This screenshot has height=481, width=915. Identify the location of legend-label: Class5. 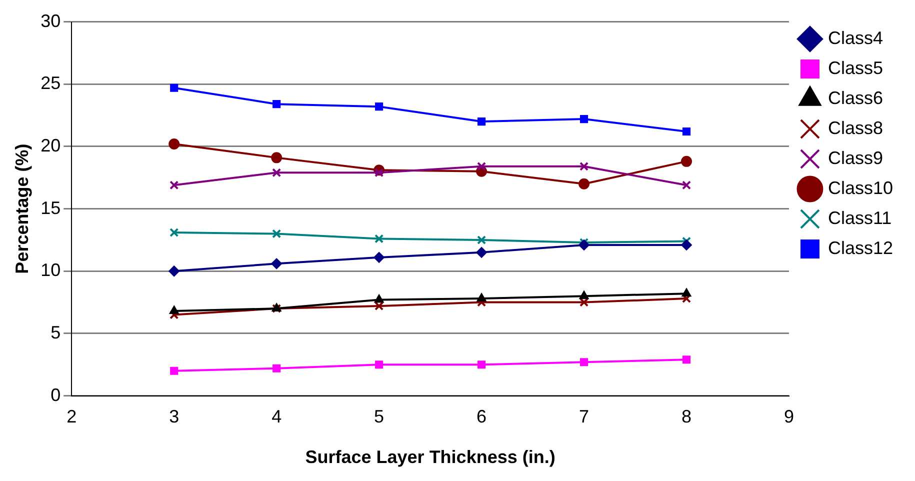
(855, 68).